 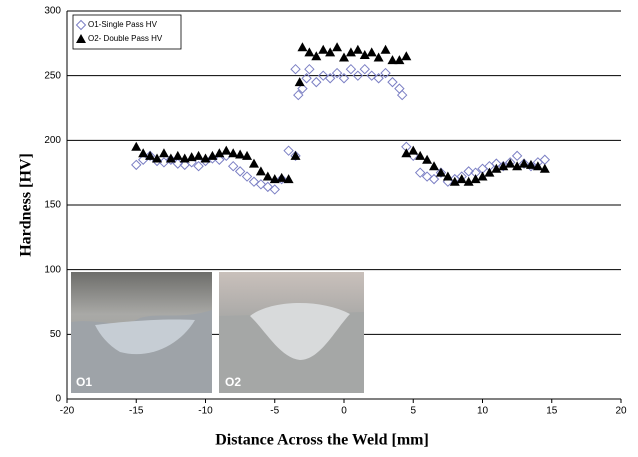 What do you see at coordinates (125, 38) in the screenshot?
I see `legend-label: O2- Double Pass HV` at bounding box center [125, 38].